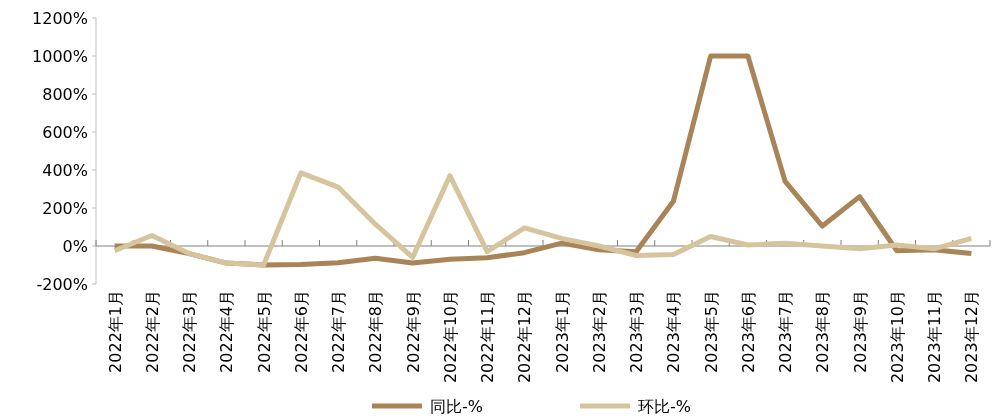 Image resolution: width=1002 pixels, height=420 pixels. Describe the element at coordinates (65, 208) in the screenshot. I see `y-tick-label: 200%` at that location.